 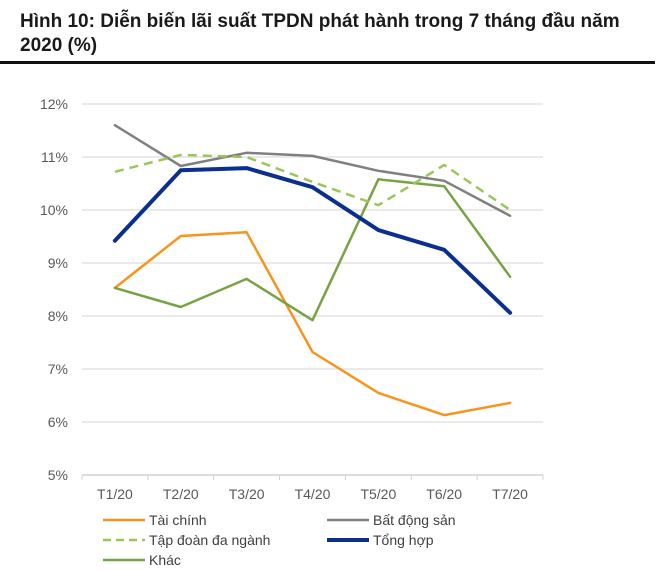 I want to click on x-tick-label: T6/20, so click(x=444, y=494).